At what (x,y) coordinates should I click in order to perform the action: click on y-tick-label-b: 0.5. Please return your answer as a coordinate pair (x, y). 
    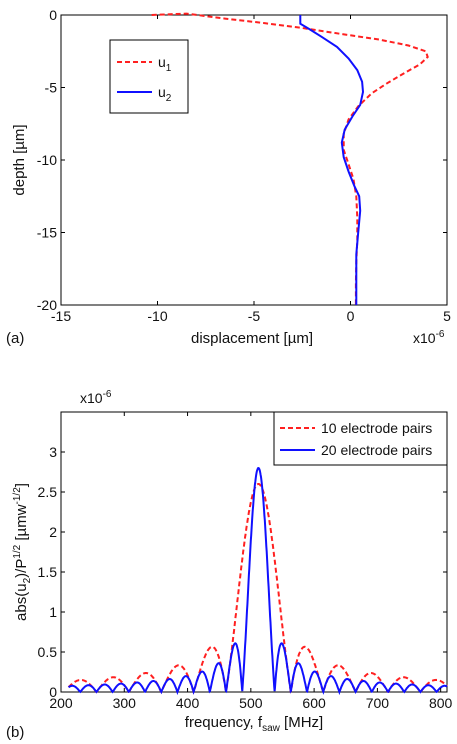
    Looking at the image, I should click on (48, 652).